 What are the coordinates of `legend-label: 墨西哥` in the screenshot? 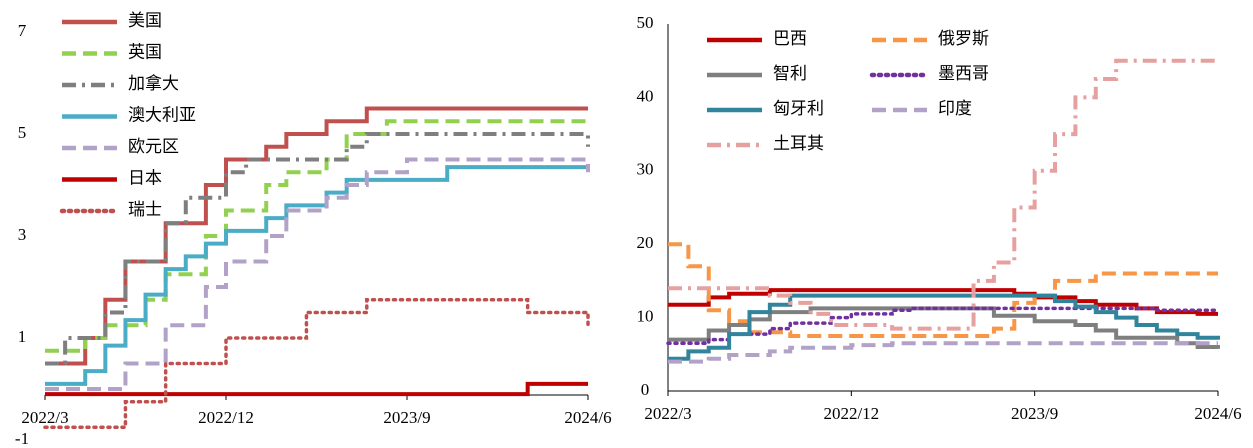 It's located at (963, 73).